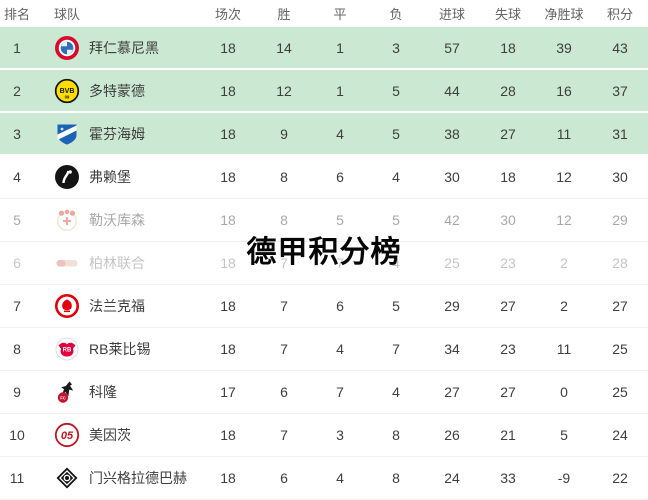 The image size is (648, 500). What do you see at coordinates (117, 306) in the screenshot?
I see `team-name: 法兰克福` at bounding box center [117, 306].